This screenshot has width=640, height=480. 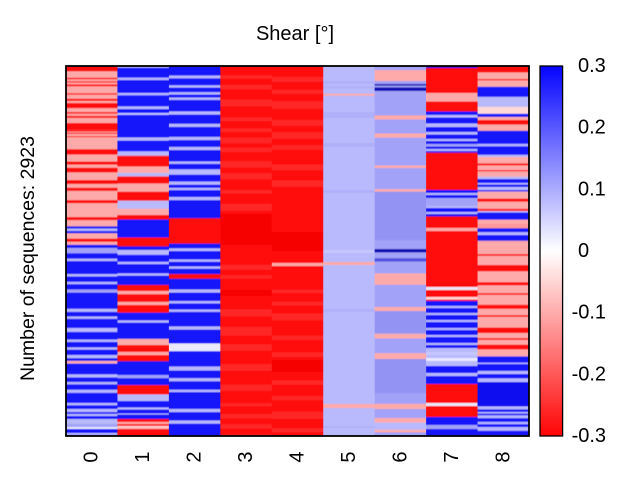 What do you see at coordinates (349, 456) in the screenshot?
I see `svg-text: 5` at bounding box center [349, 456].